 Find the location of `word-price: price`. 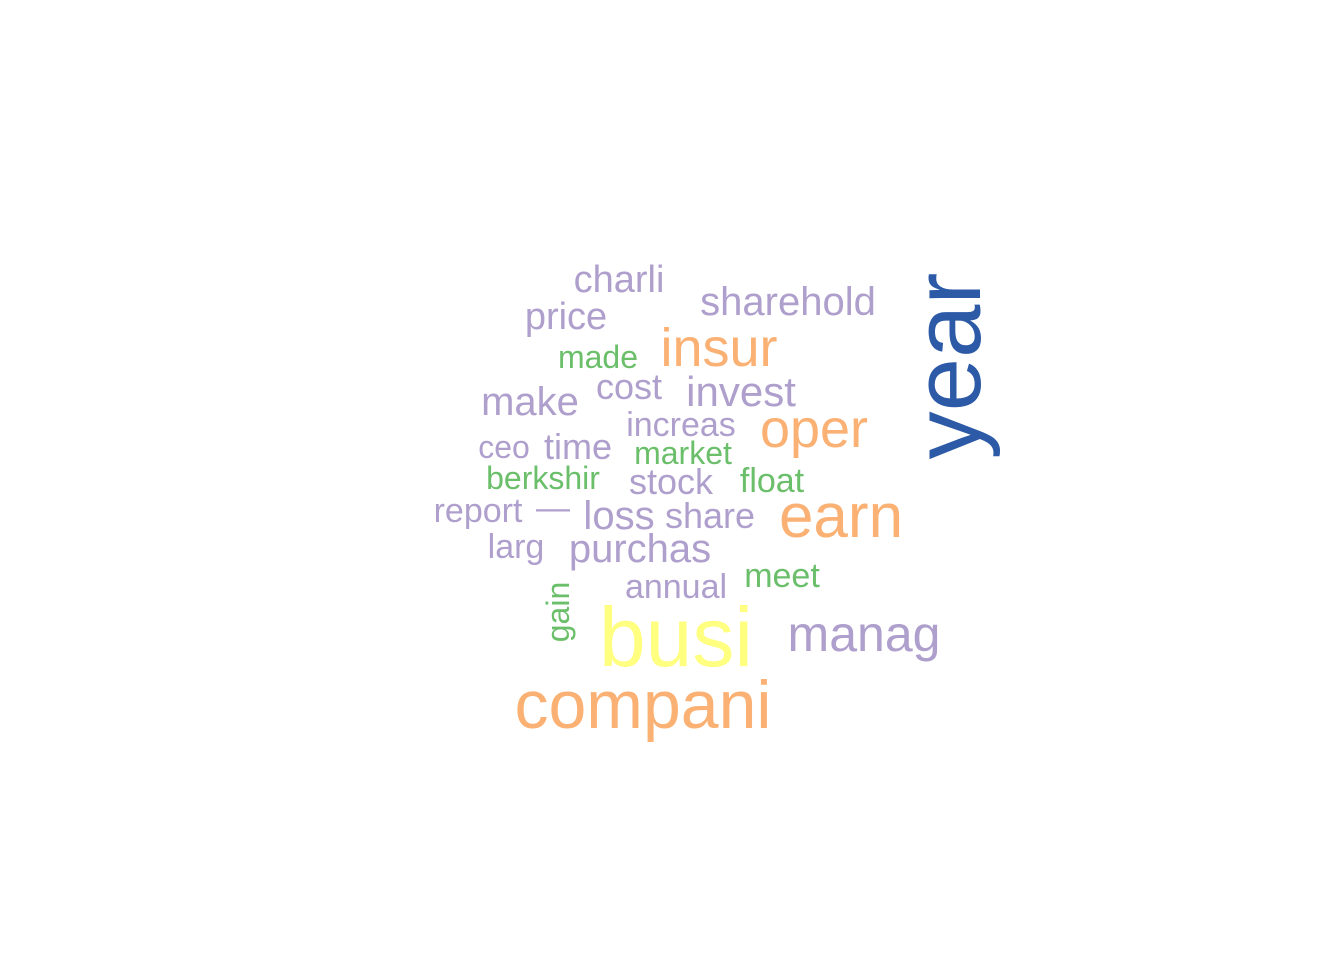

word-price: price is located at coordinates (566, 317).